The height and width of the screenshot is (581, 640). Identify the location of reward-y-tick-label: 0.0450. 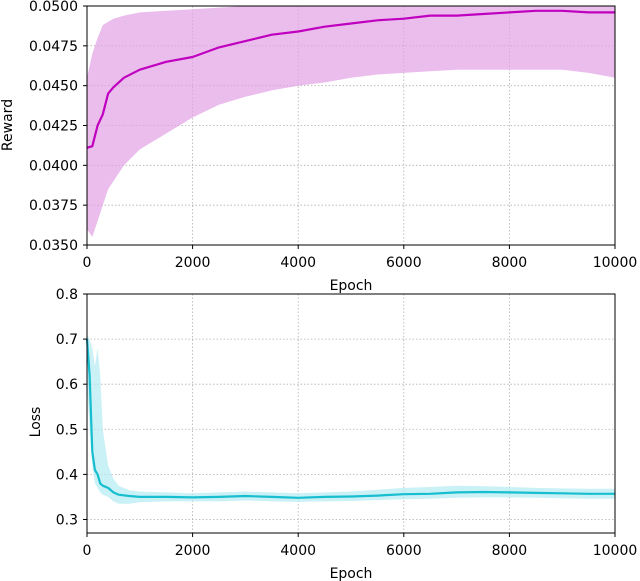
(53, 87).